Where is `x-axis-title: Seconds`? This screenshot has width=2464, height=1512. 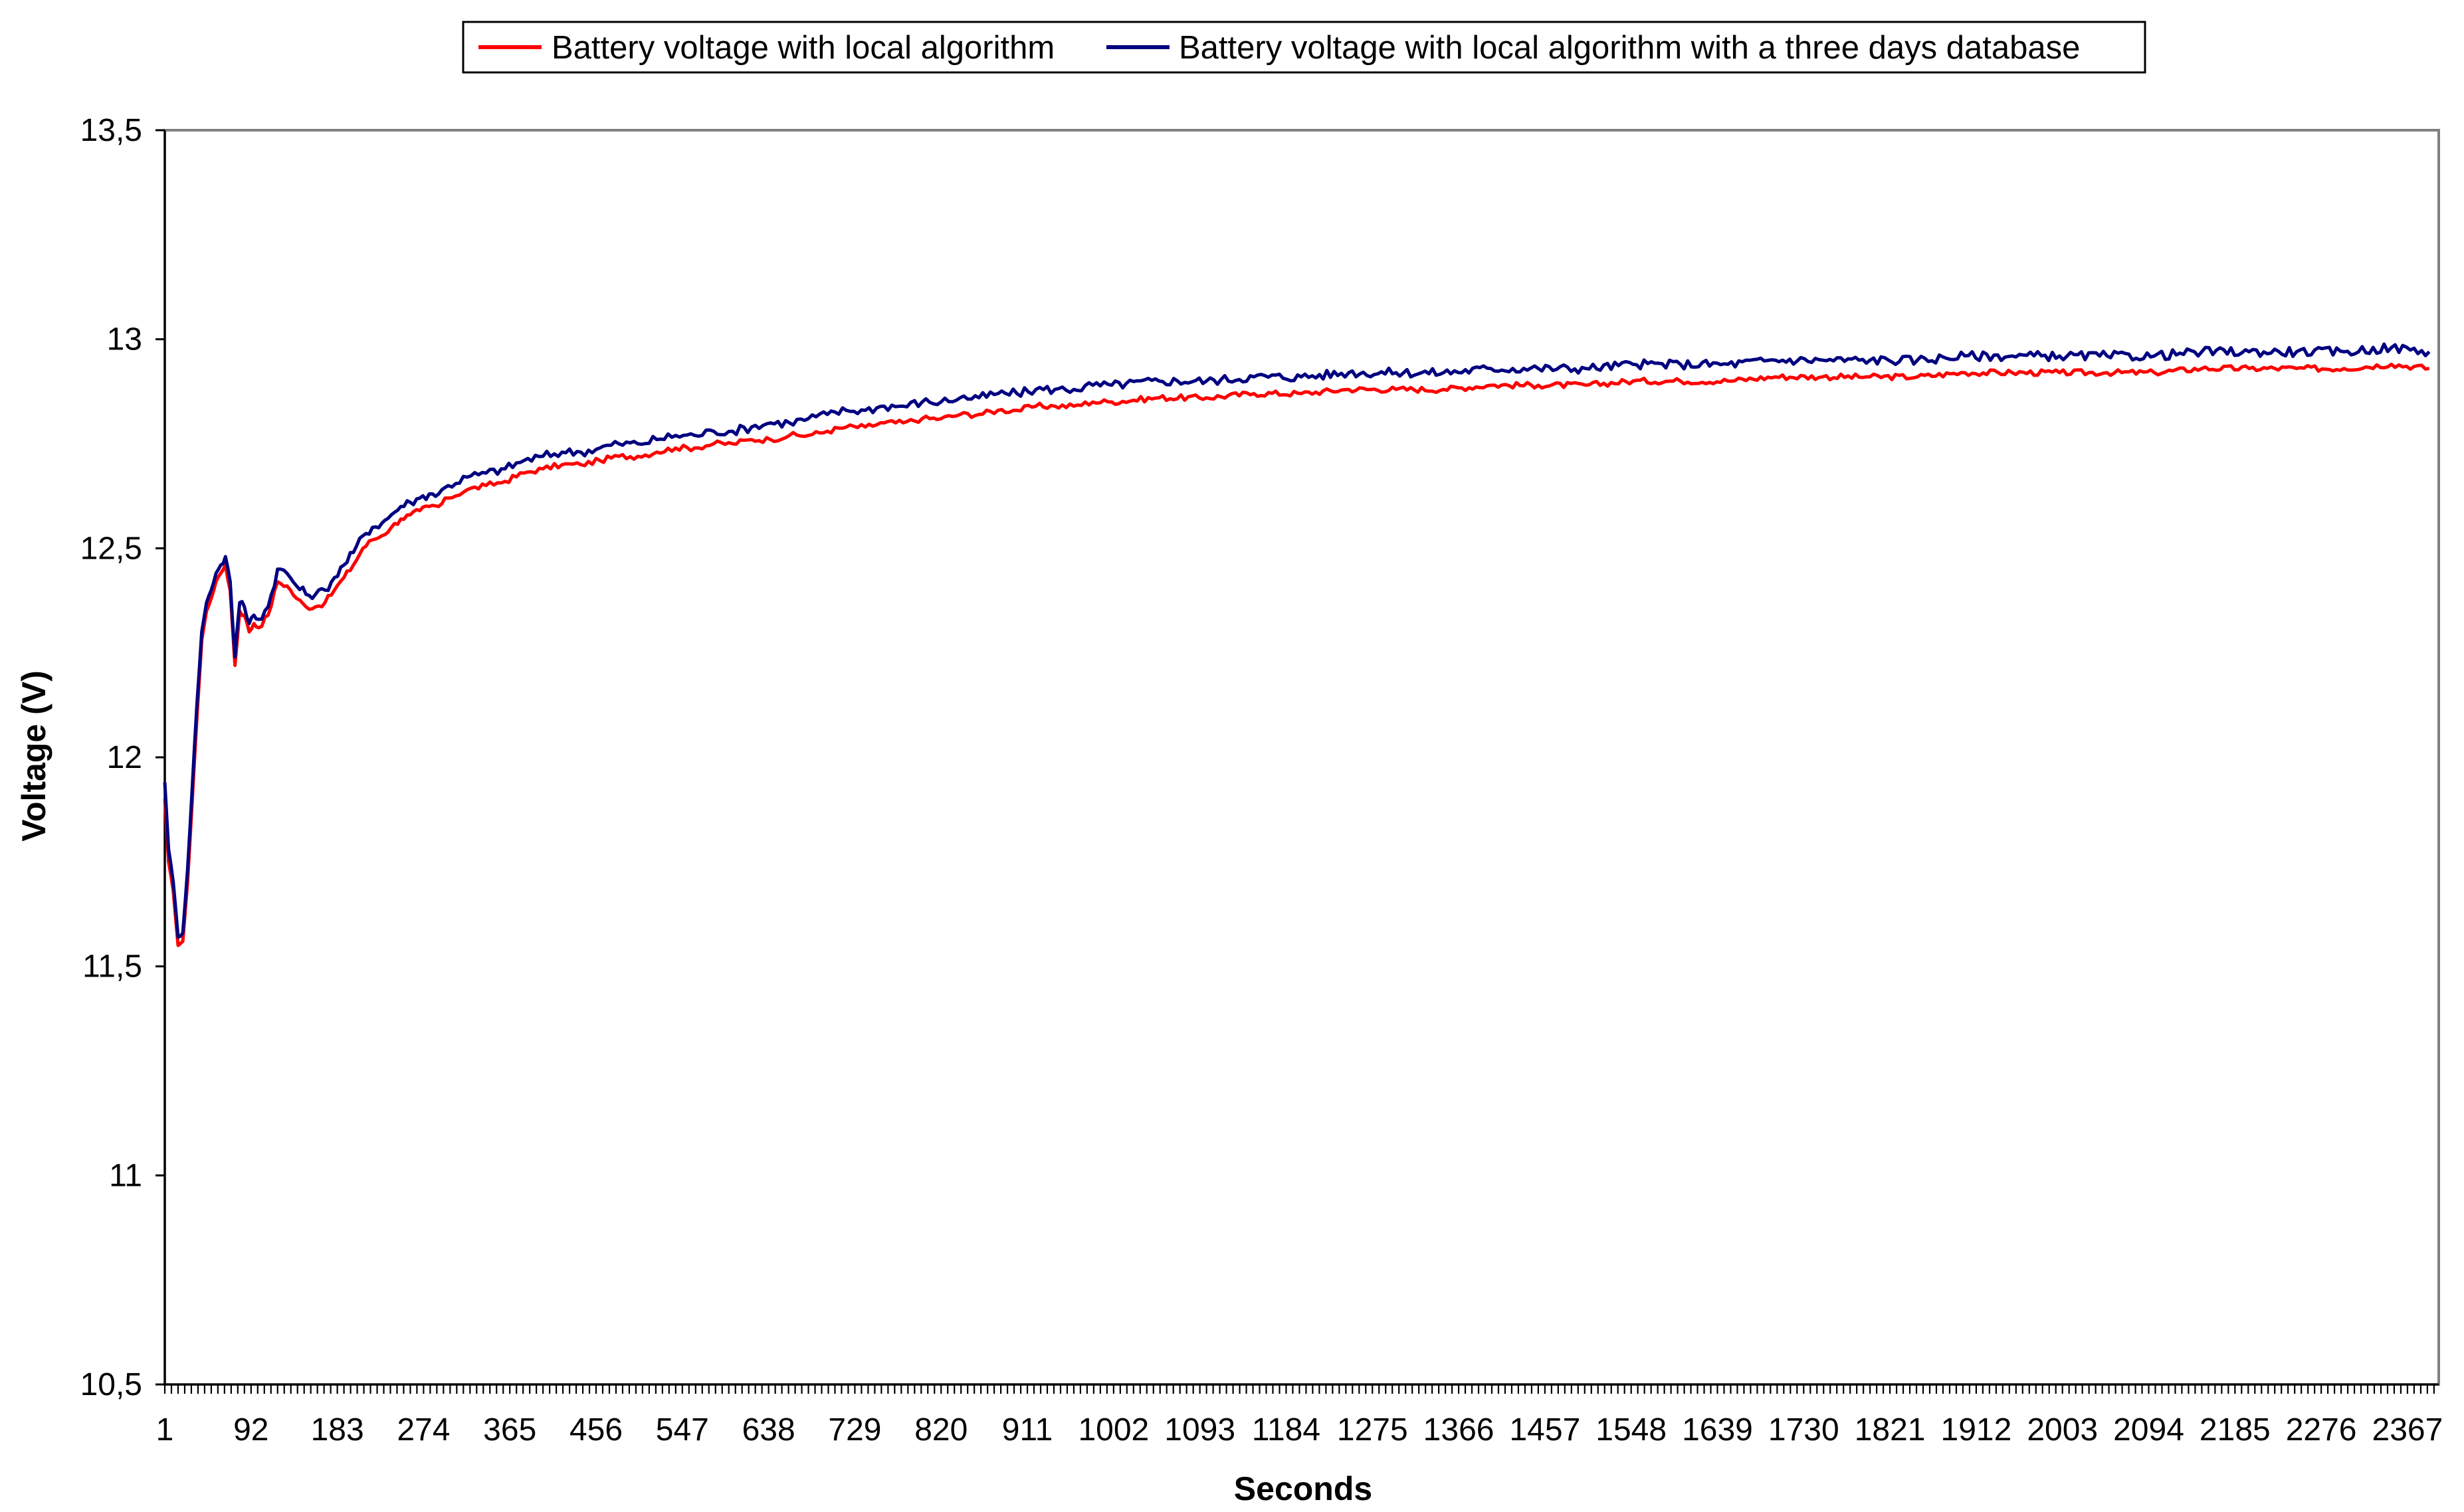 x-axis-title: Seconds is located at coordinates (1303, 1488).